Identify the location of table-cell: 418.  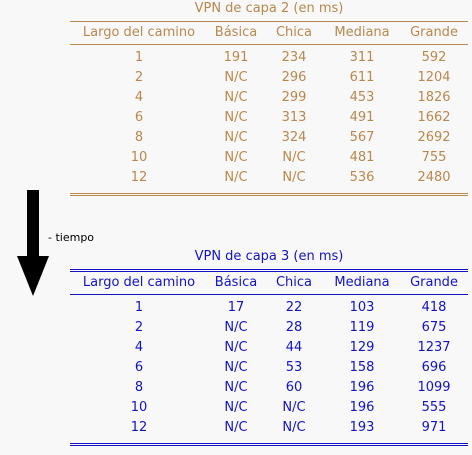
(434, 307).